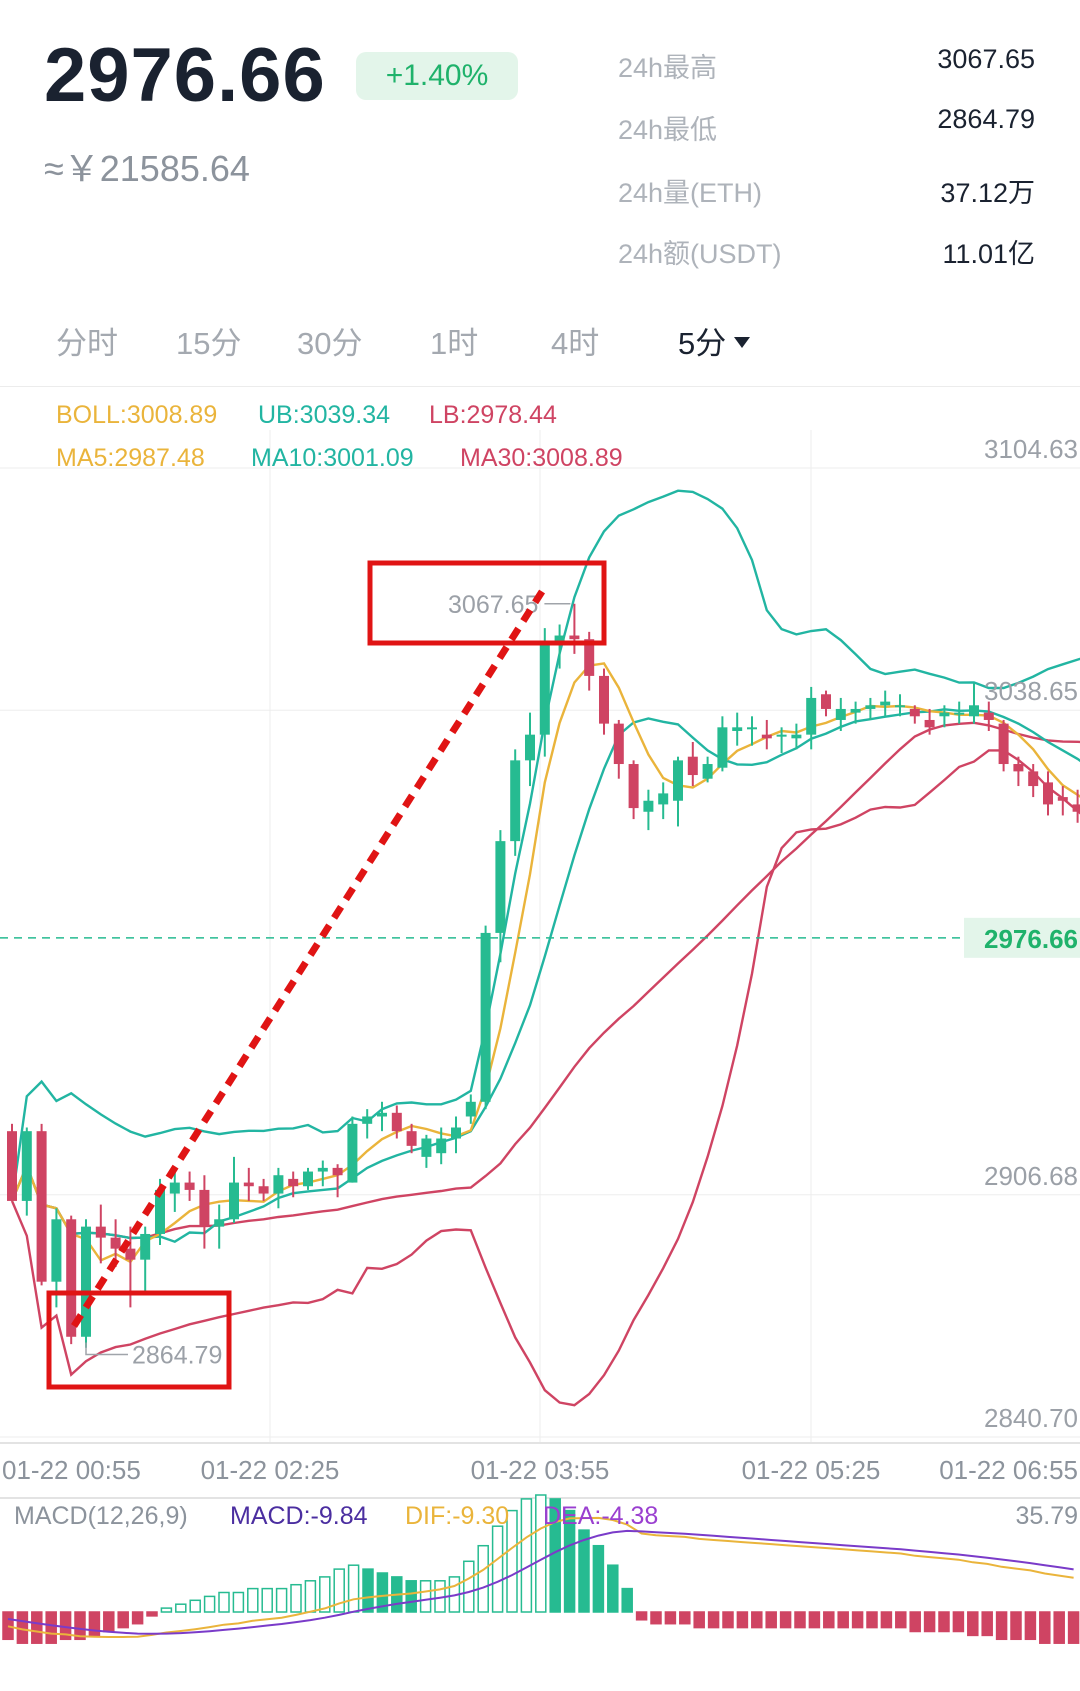 The height and width of the screenshot is (1691, 1080). Describe the element at coordinates (209, 343) in the screenshot. I see `tab-15m: 15分` at that location.